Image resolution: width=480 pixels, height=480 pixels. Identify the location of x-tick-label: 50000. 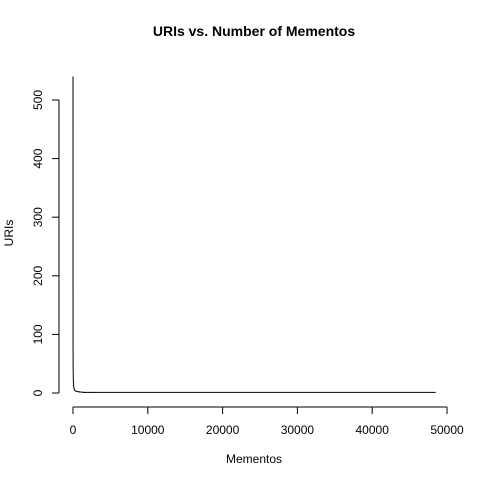
(447, 430).